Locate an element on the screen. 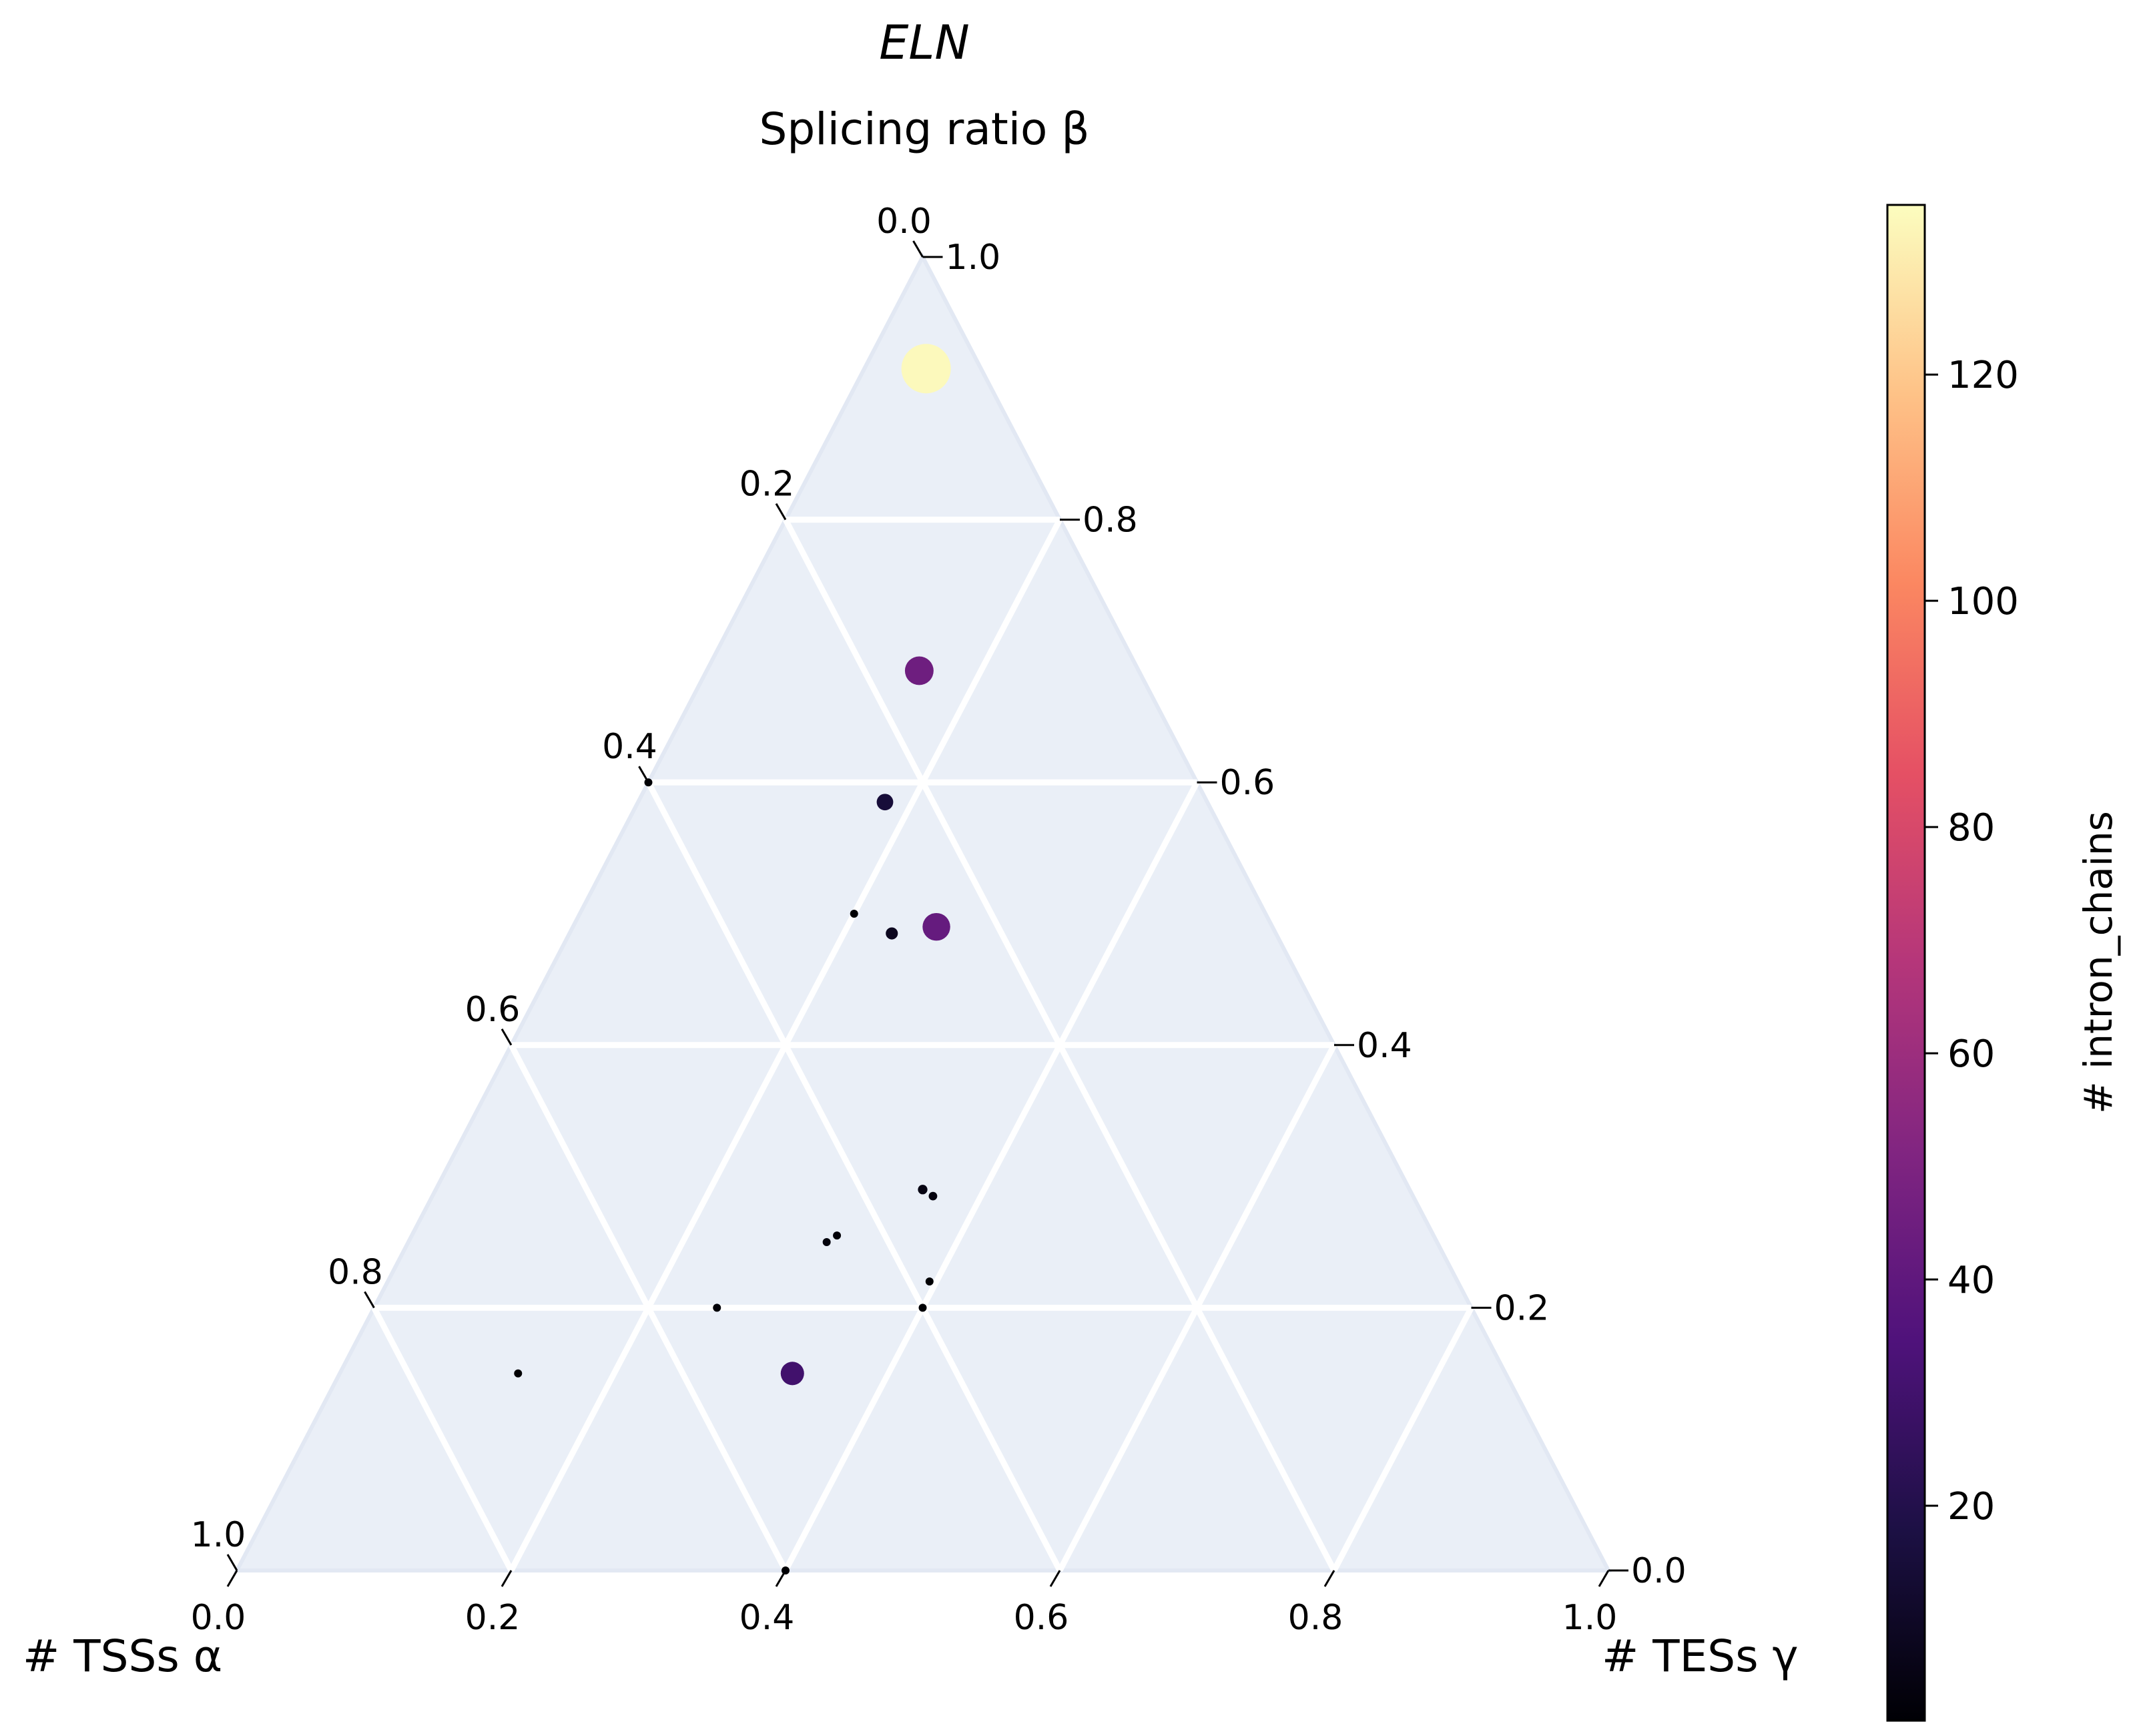 This screenshot has width=2135, height=1736. left-tick-label: 0.2 is located at coordinates (767, 485).